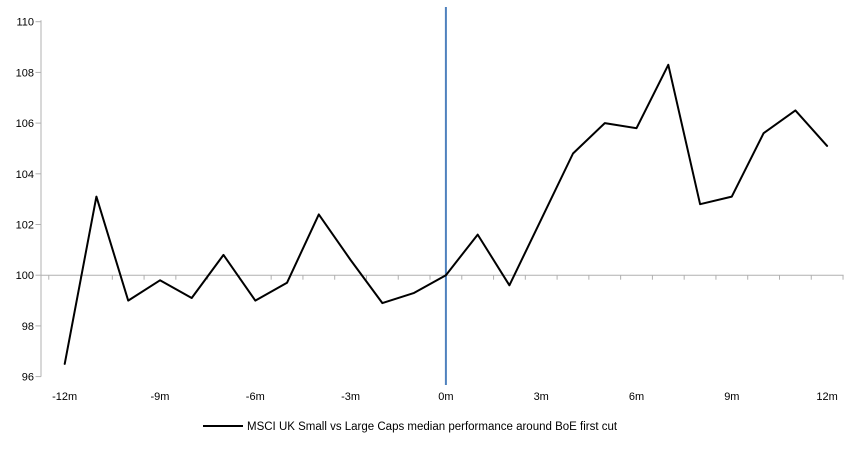 This screenshot has width=852, height=450. Describe the element at coordinates (826, 397) in the screenshot. I see `x-tick-label: 12m` at that location.